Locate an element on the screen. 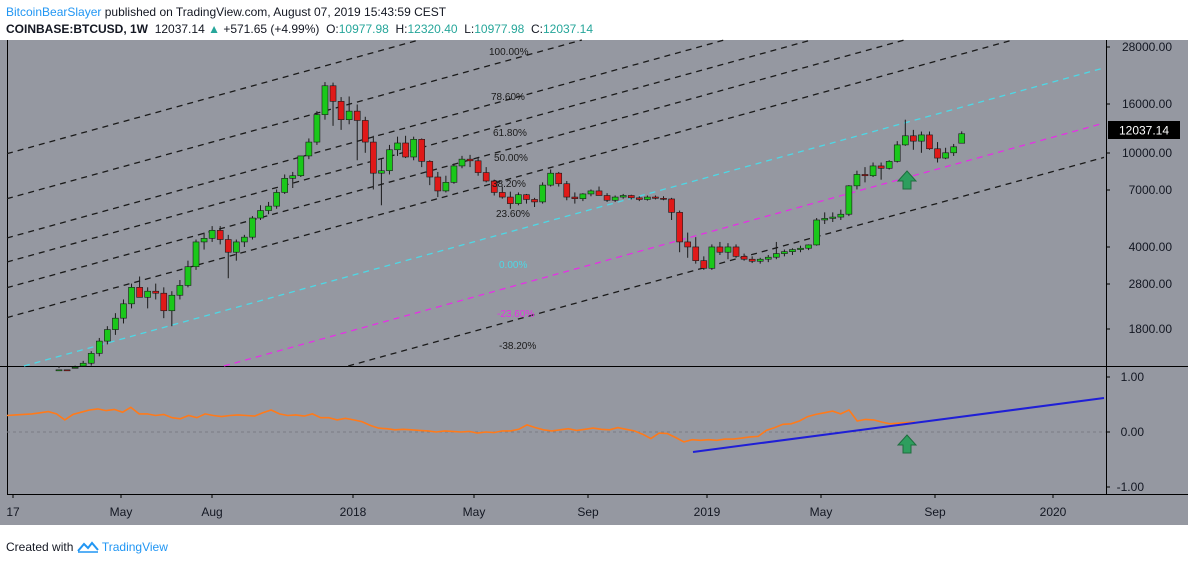 Image resolution: width=1188 pixels, height=564 pixels. fib-label-4: 38.20% is located at coordinates (509, 184).